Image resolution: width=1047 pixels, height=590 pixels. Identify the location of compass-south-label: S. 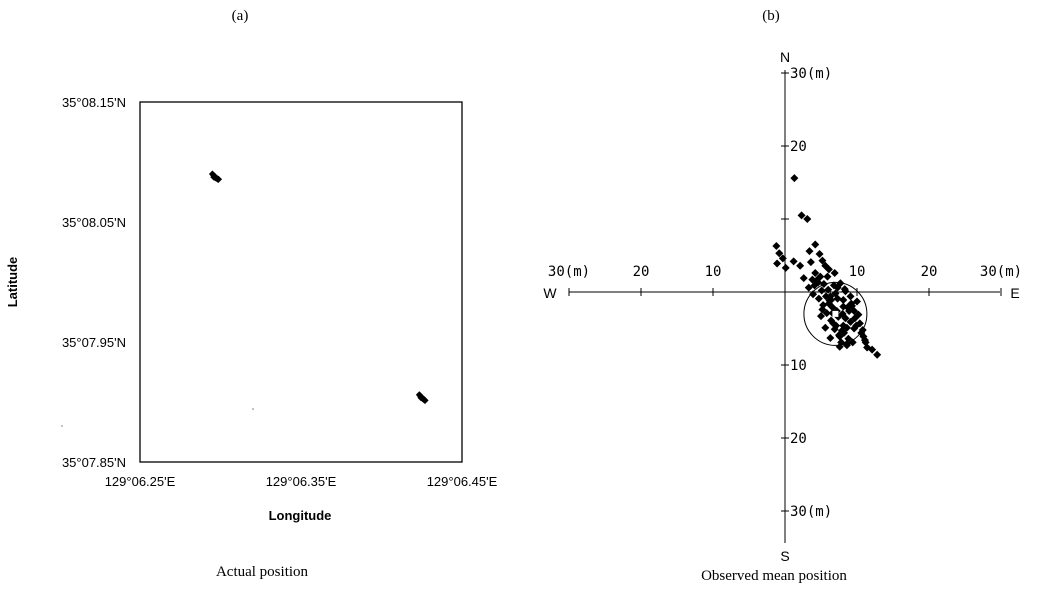
(784, 556).